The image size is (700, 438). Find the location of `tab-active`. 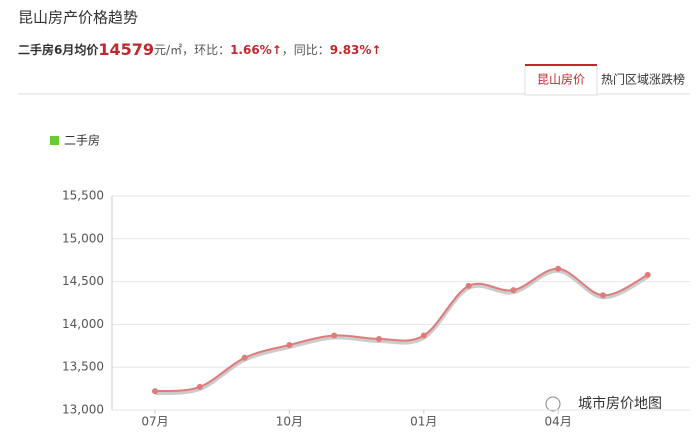

tab-active is located at coordinates (561, 80).